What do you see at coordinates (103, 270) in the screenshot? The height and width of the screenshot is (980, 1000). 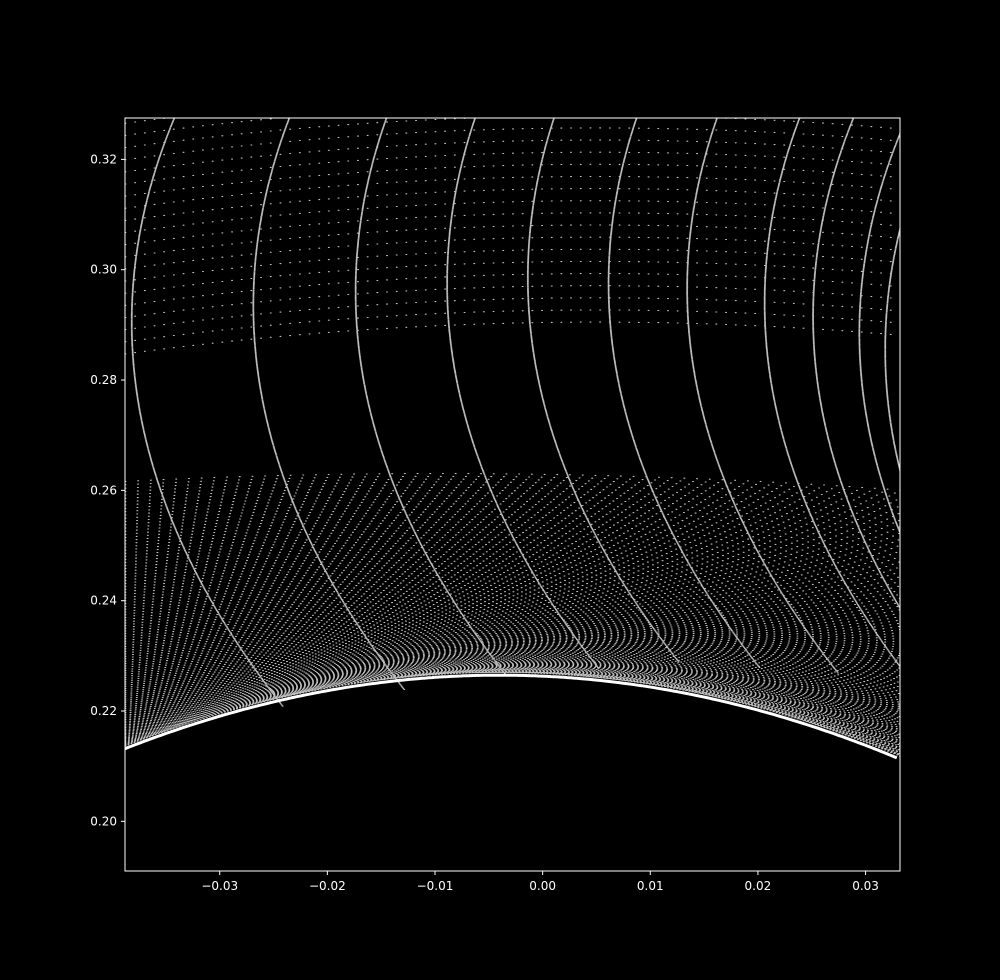 I see `y-tick-label: 0.30` at bounding box center [103, 270].